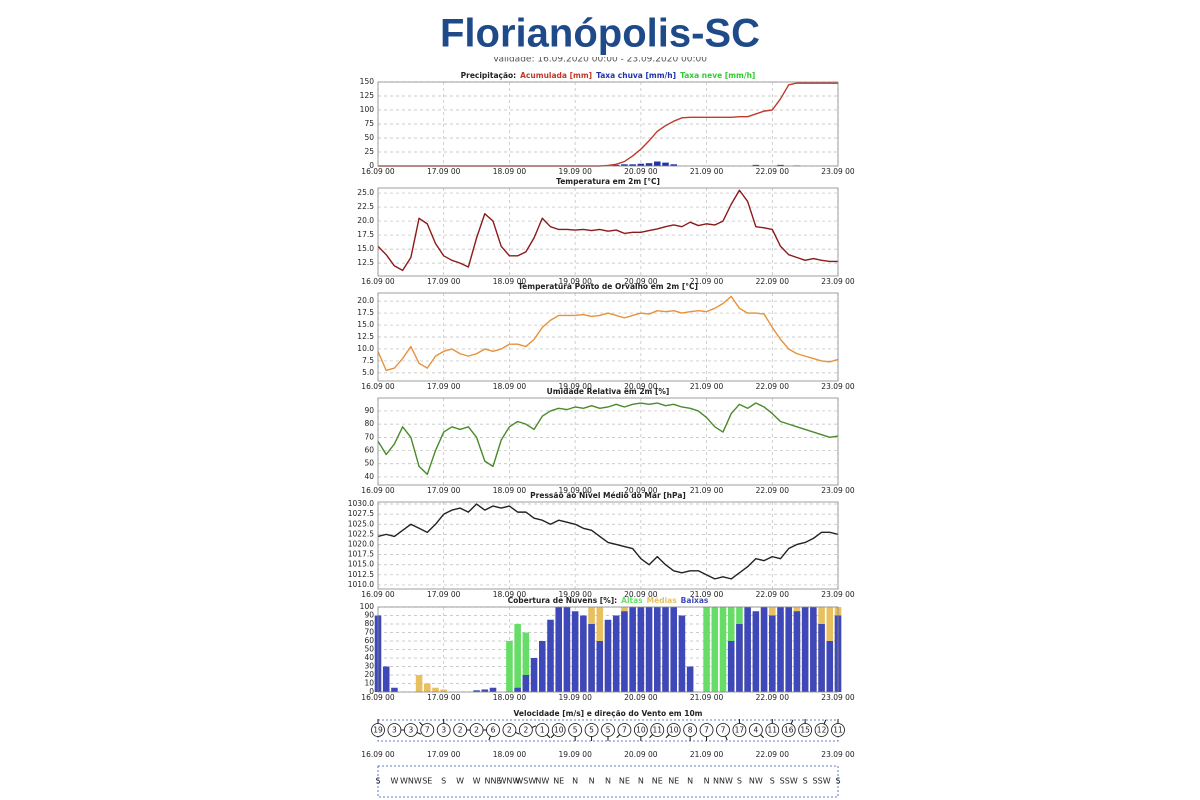  Describe the element at coordinates (575, 171) in the screenshot. I see `x-tick-label: 19.09 00` at that location.